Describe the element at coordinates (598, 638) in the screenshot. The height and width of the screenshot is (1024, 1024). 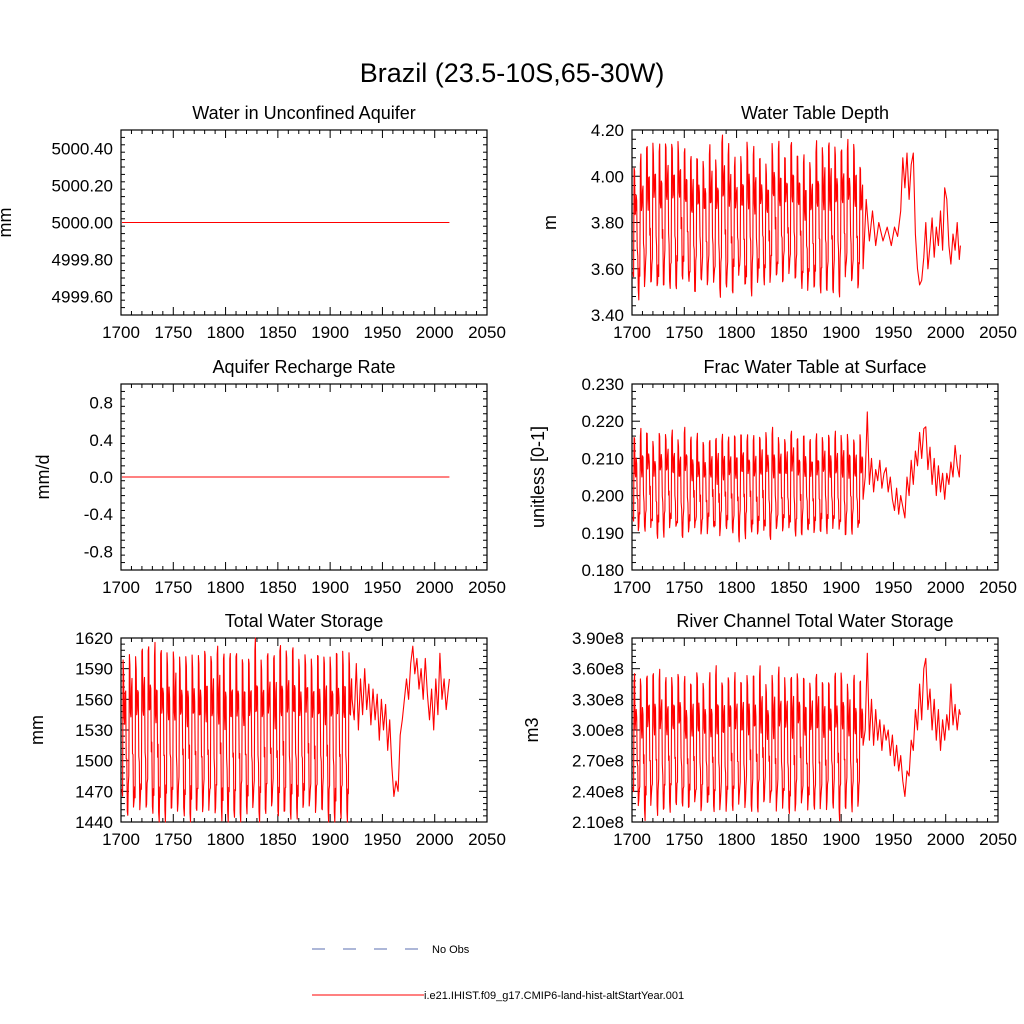
I see `y-tick-label: 3.90e8` at that location.